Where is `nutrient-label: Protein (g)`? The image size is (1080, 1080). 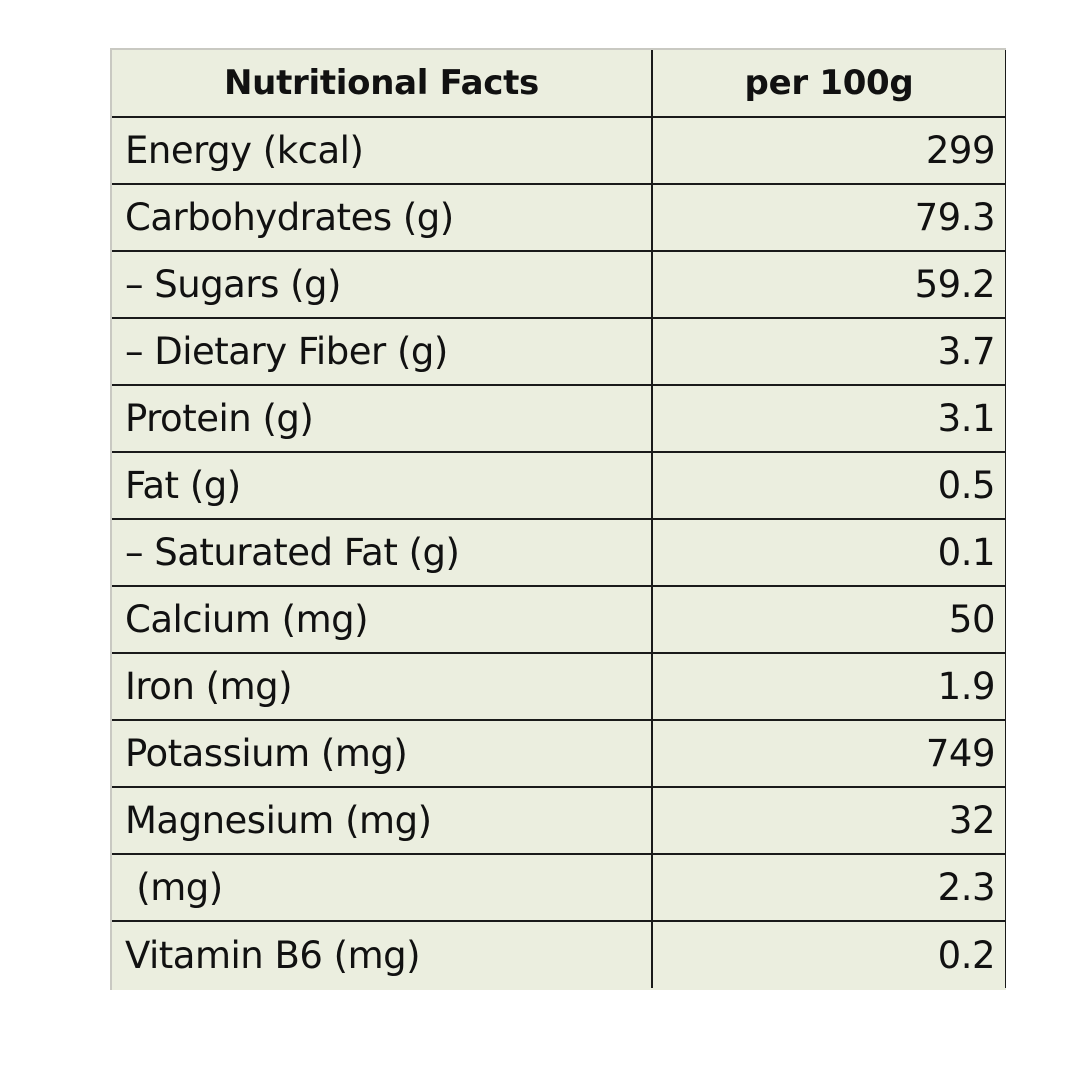
nutrient-label: Protein (g) is located at coordinates (382, 419).